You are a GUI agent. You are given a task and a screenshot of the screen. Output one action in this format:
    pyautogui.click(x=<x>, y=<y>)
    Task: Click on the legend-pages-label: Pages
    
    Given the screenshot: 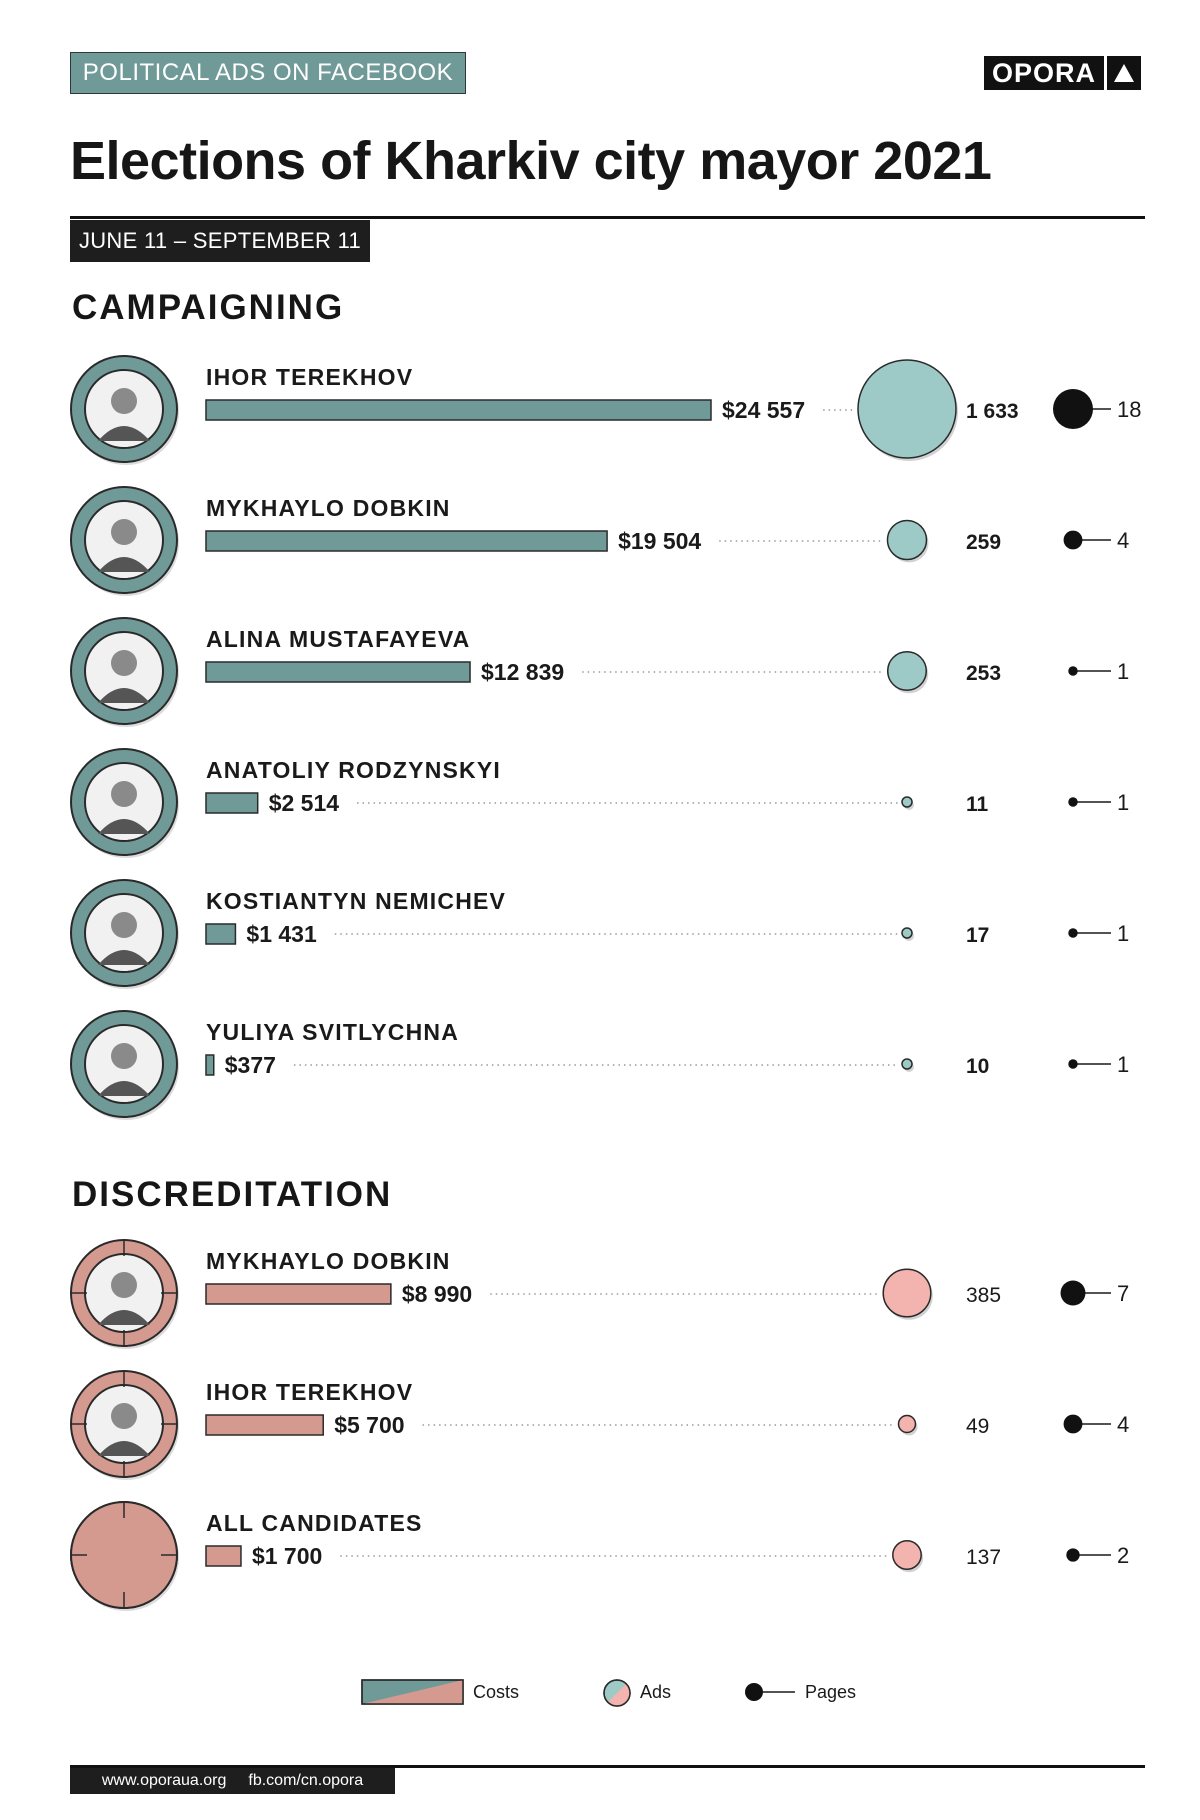 What is the action you would take?
    pyautogui.click(x=830, y=1692)
    